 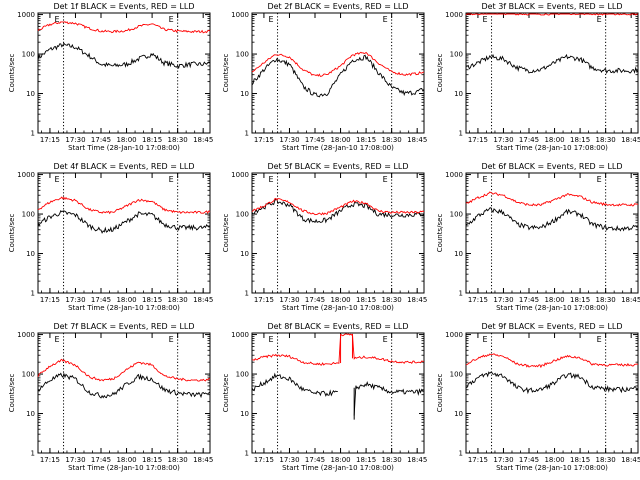 I want to click on chart-title: Det 7f BLACK = Events, RED = LLD, so click(x=123, y=326).